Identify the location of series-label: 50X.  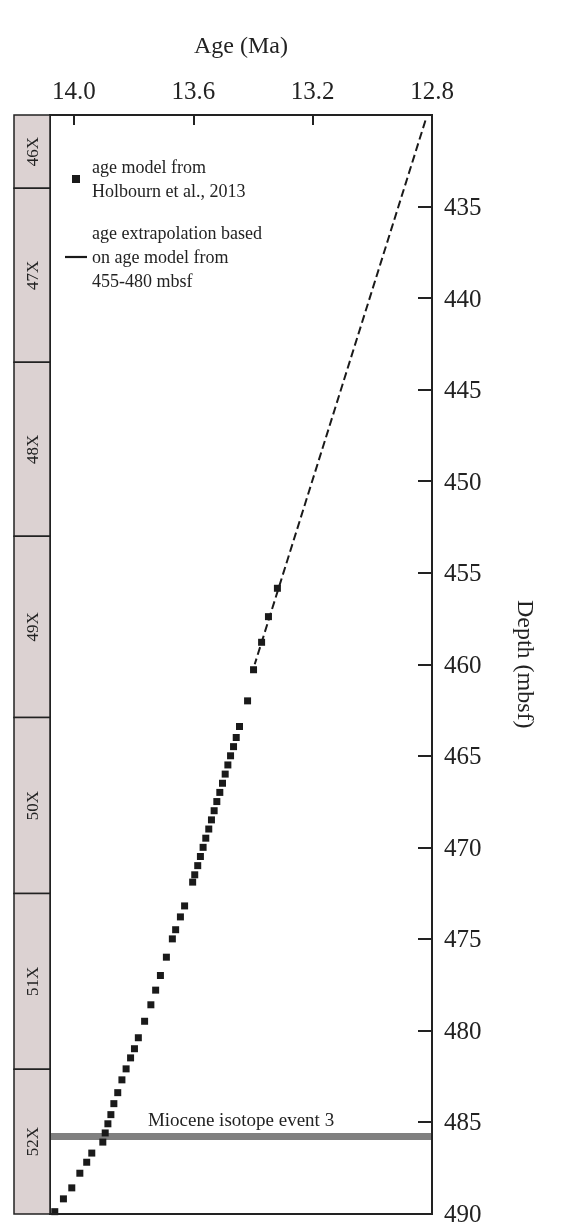
(32, 805).